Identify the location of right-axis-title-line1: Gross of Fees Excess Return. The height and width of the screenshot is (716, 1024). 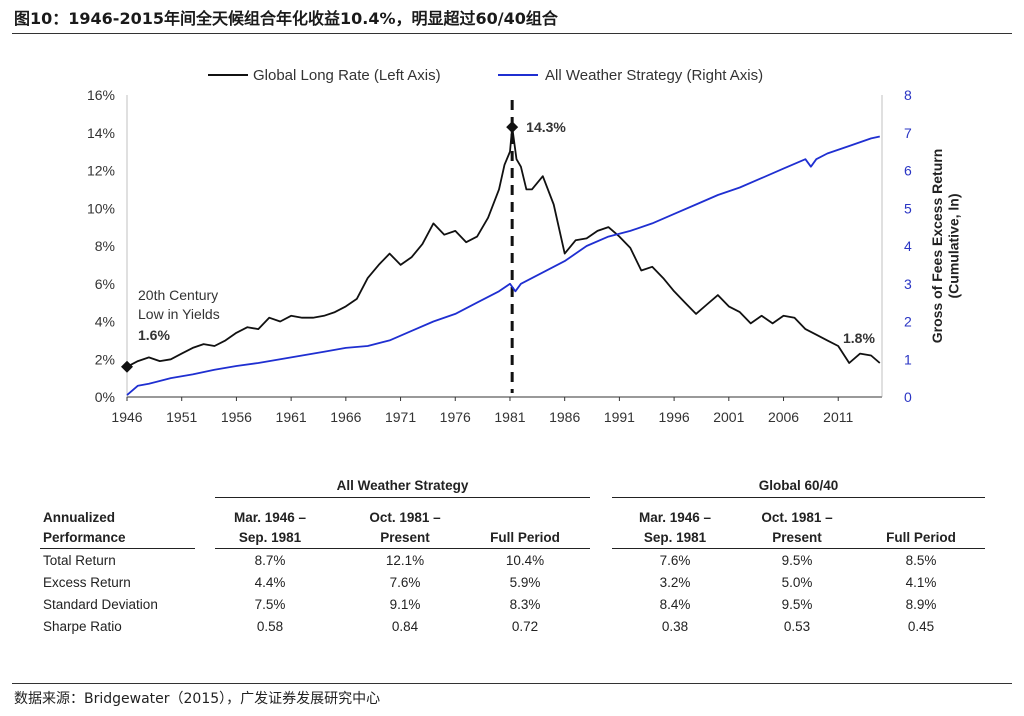
(937, 246).